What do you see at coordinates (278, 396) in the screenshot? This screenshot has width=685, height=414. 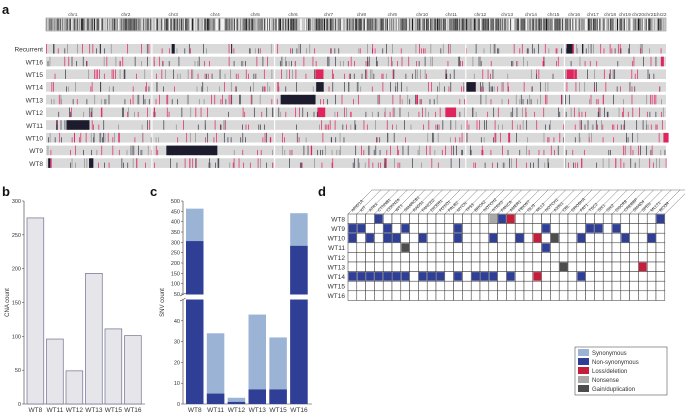 I see `snv-bar-nonsynonymous` at bounding box center [278, 396].